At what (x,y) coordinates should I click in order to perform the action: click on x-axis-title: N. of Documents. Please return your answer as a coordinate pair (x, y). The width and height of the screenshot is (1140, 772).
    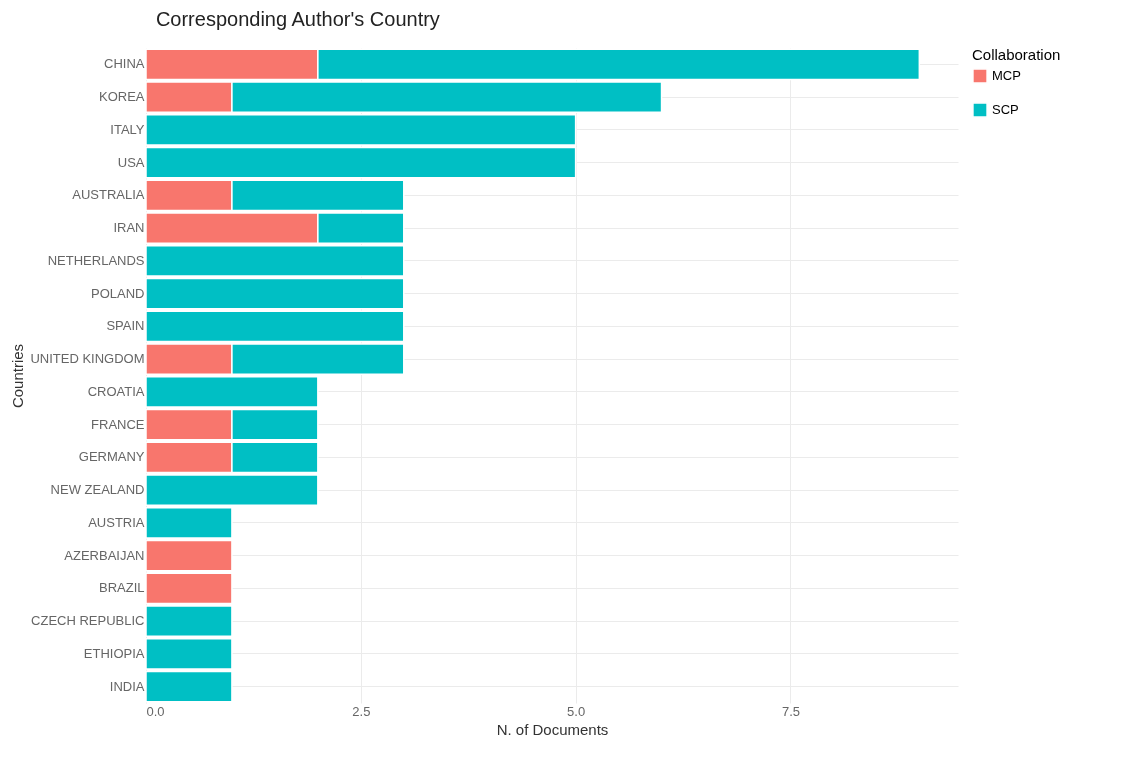
    Looking at the image, I should click on (552, 729).